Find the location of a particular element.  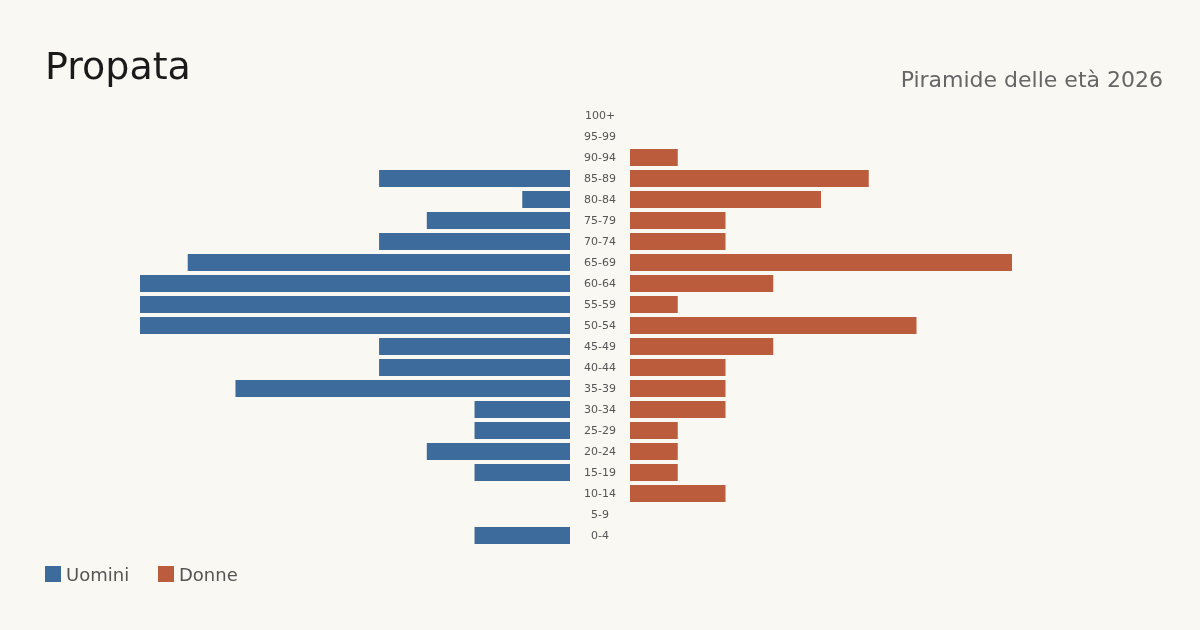

y-tick-label: 35-39 is located at coordinates (600, 388).